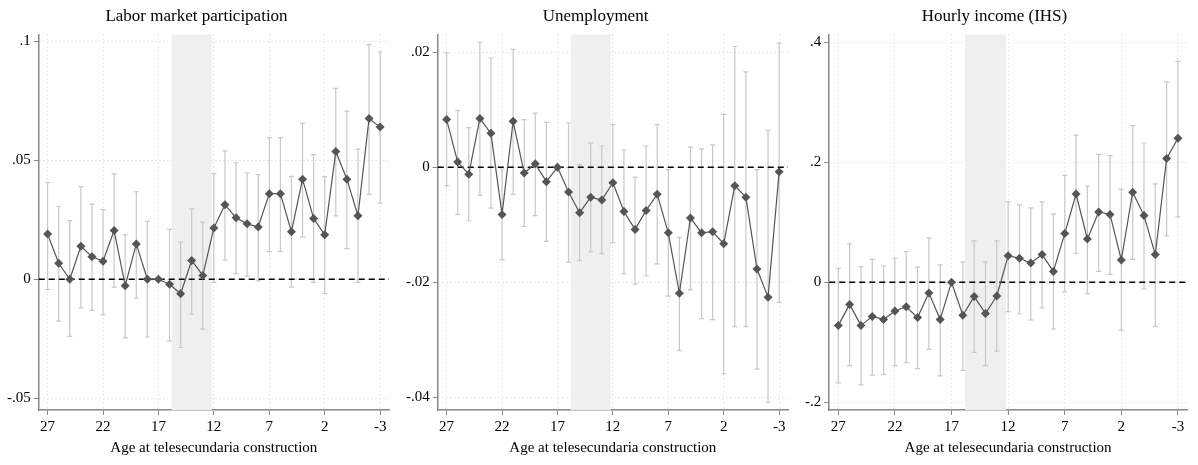 The width and height of the screenshot is (1198, 465). What do you see at coordinates (19, 397) in the screenshot?
I see `y-tick-label: -.05` at bounding box center [19, 397].